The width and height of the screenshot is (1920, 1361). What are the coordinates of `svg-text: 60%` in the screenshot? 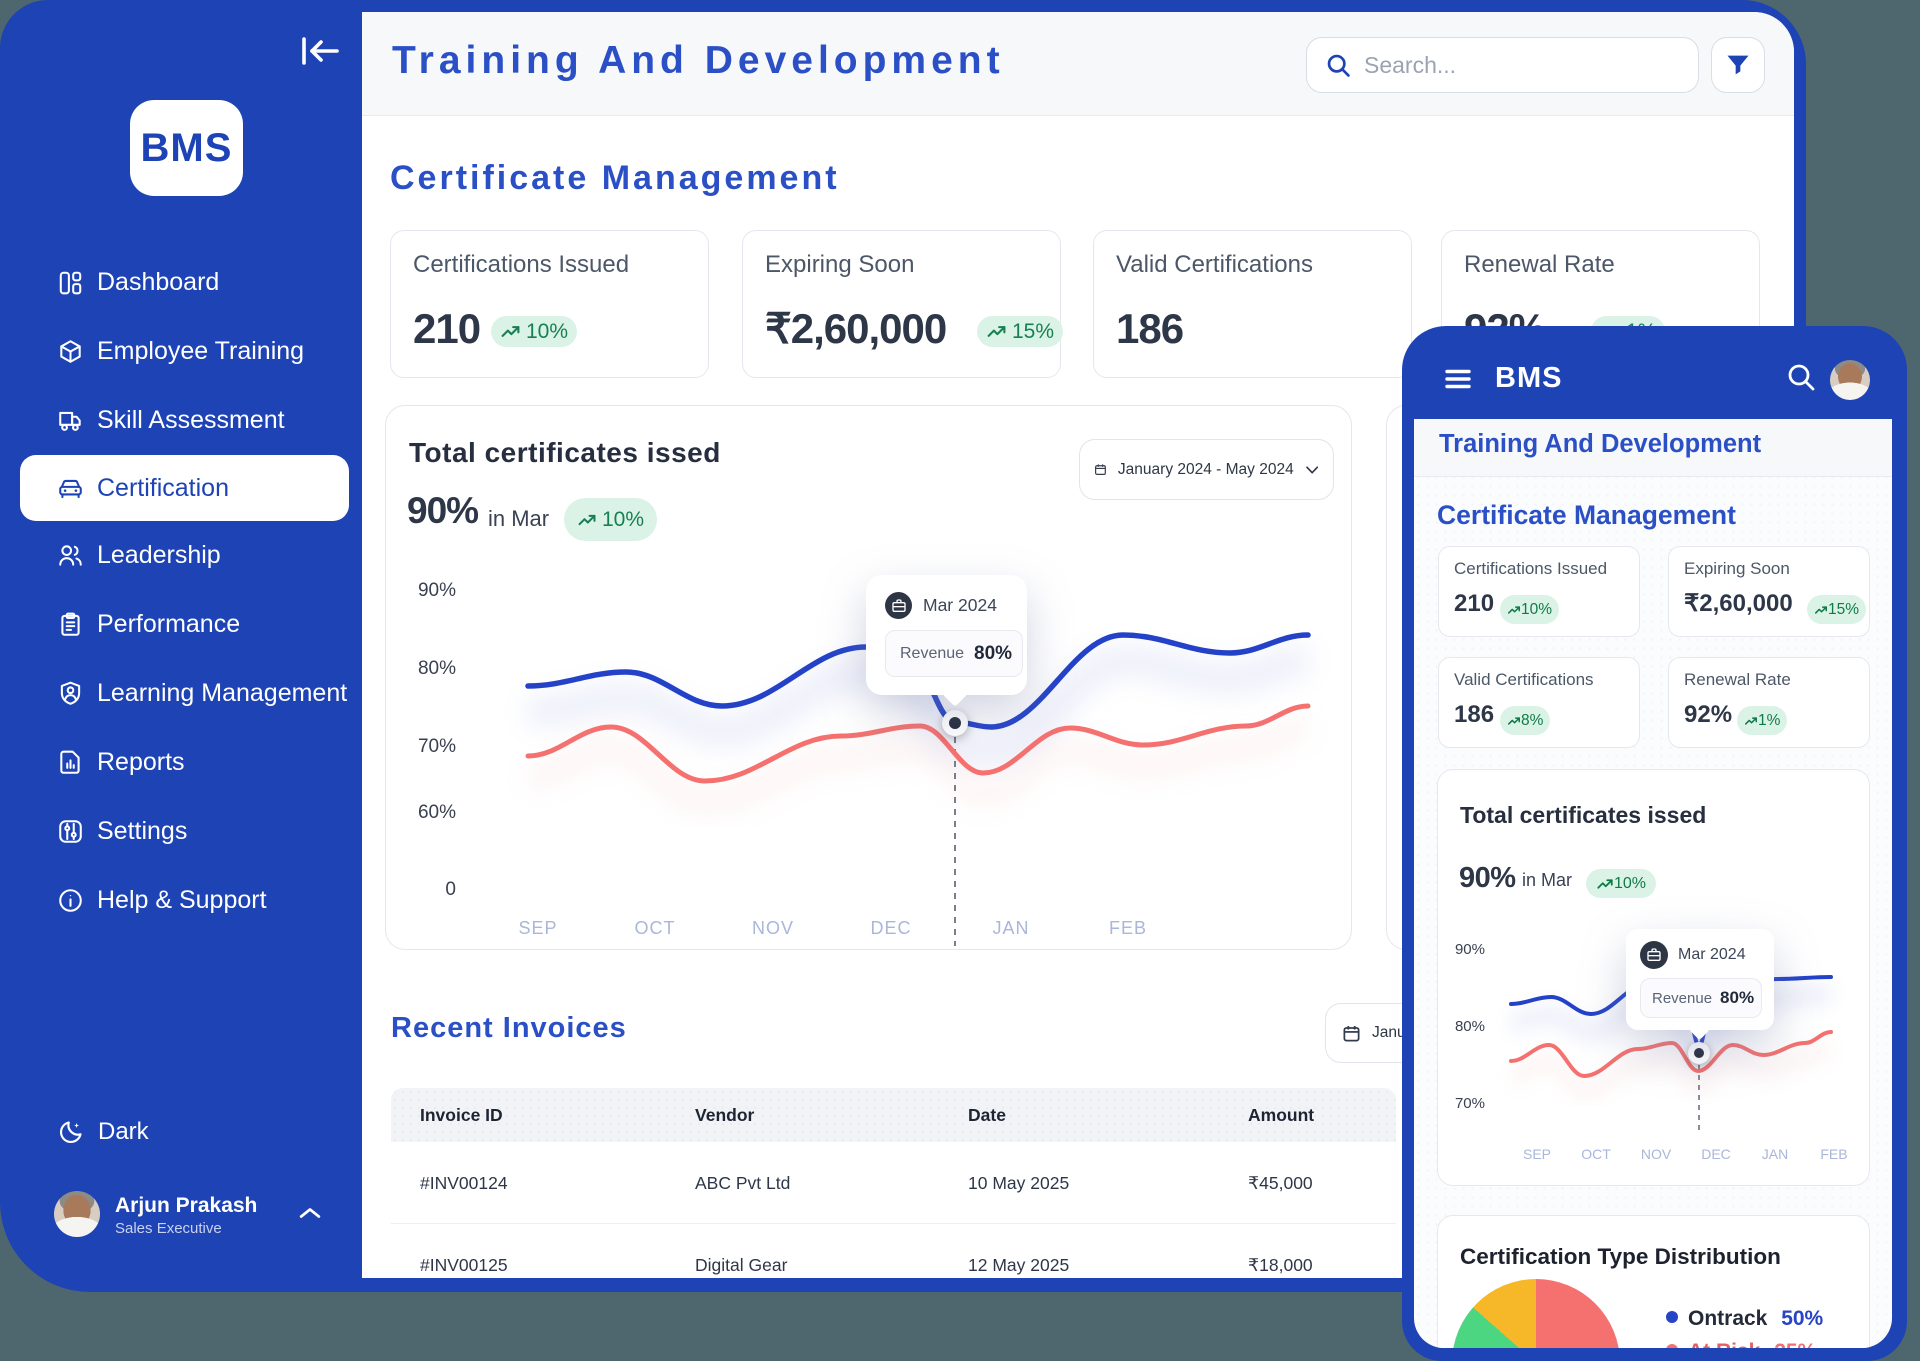 It's located at (437, 812).